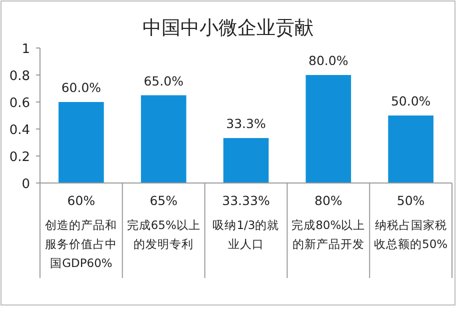  Describe the element at coordinates (329, 222) in the screenshot. I see `x-tick-label: 80% 完成80%以上的新产品开发` at that location.